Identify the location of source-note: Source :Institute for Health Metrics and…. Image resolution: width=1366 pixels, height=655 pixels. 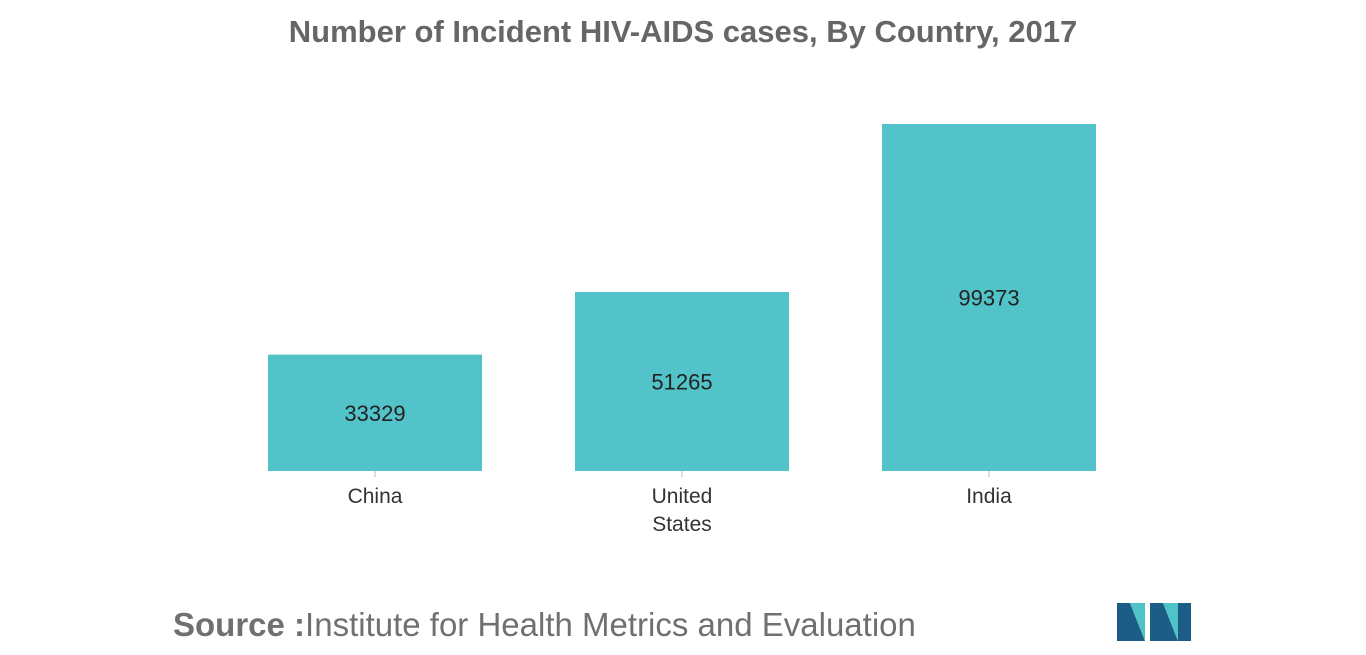
(544, 625).